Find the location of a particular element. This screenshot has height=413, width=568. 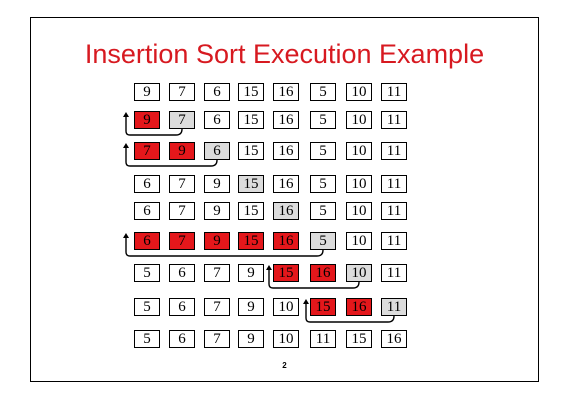

page-number: 2 is located at coordinates (284, 365).